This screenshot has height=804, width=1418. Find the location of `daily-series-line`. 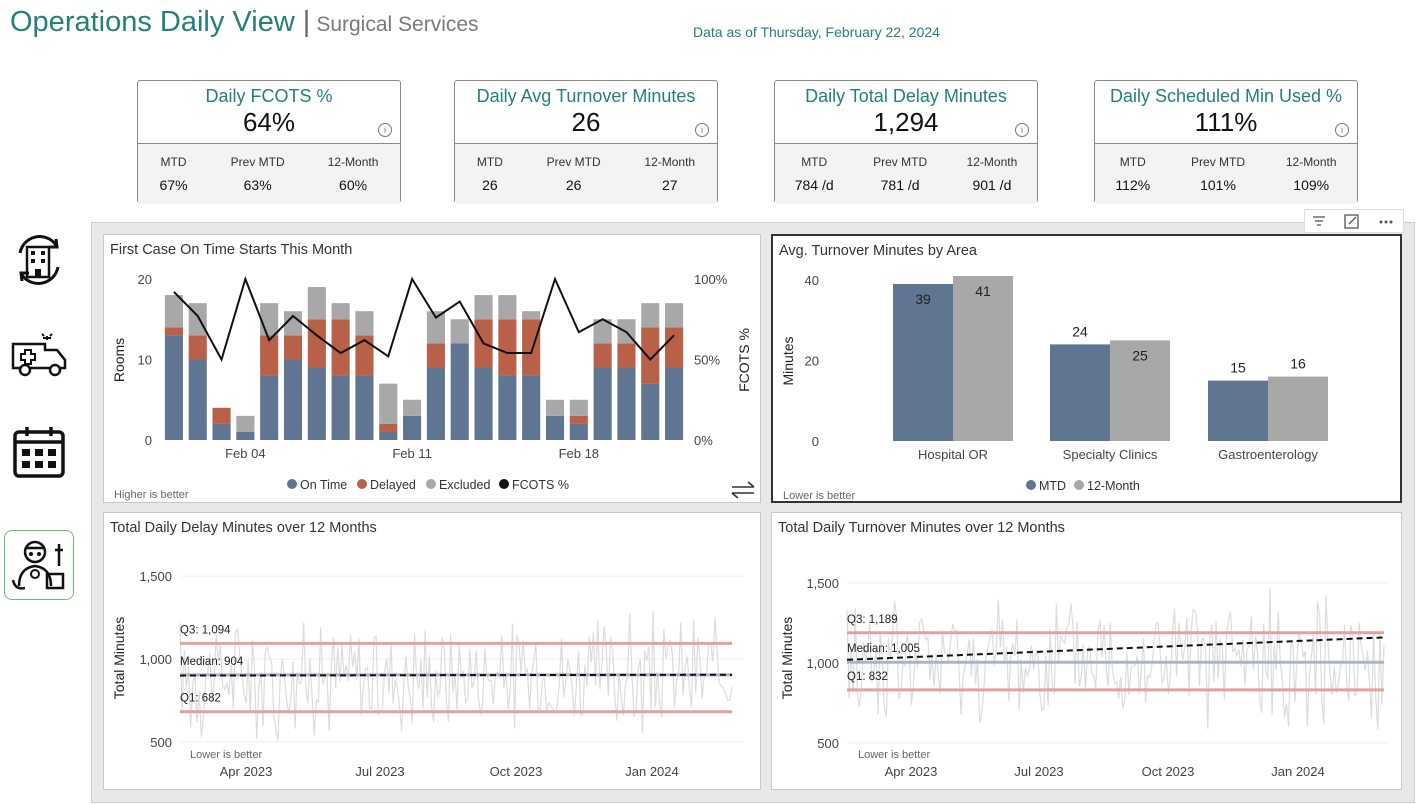

daily-series-line is located at coordinates (1115, 658).